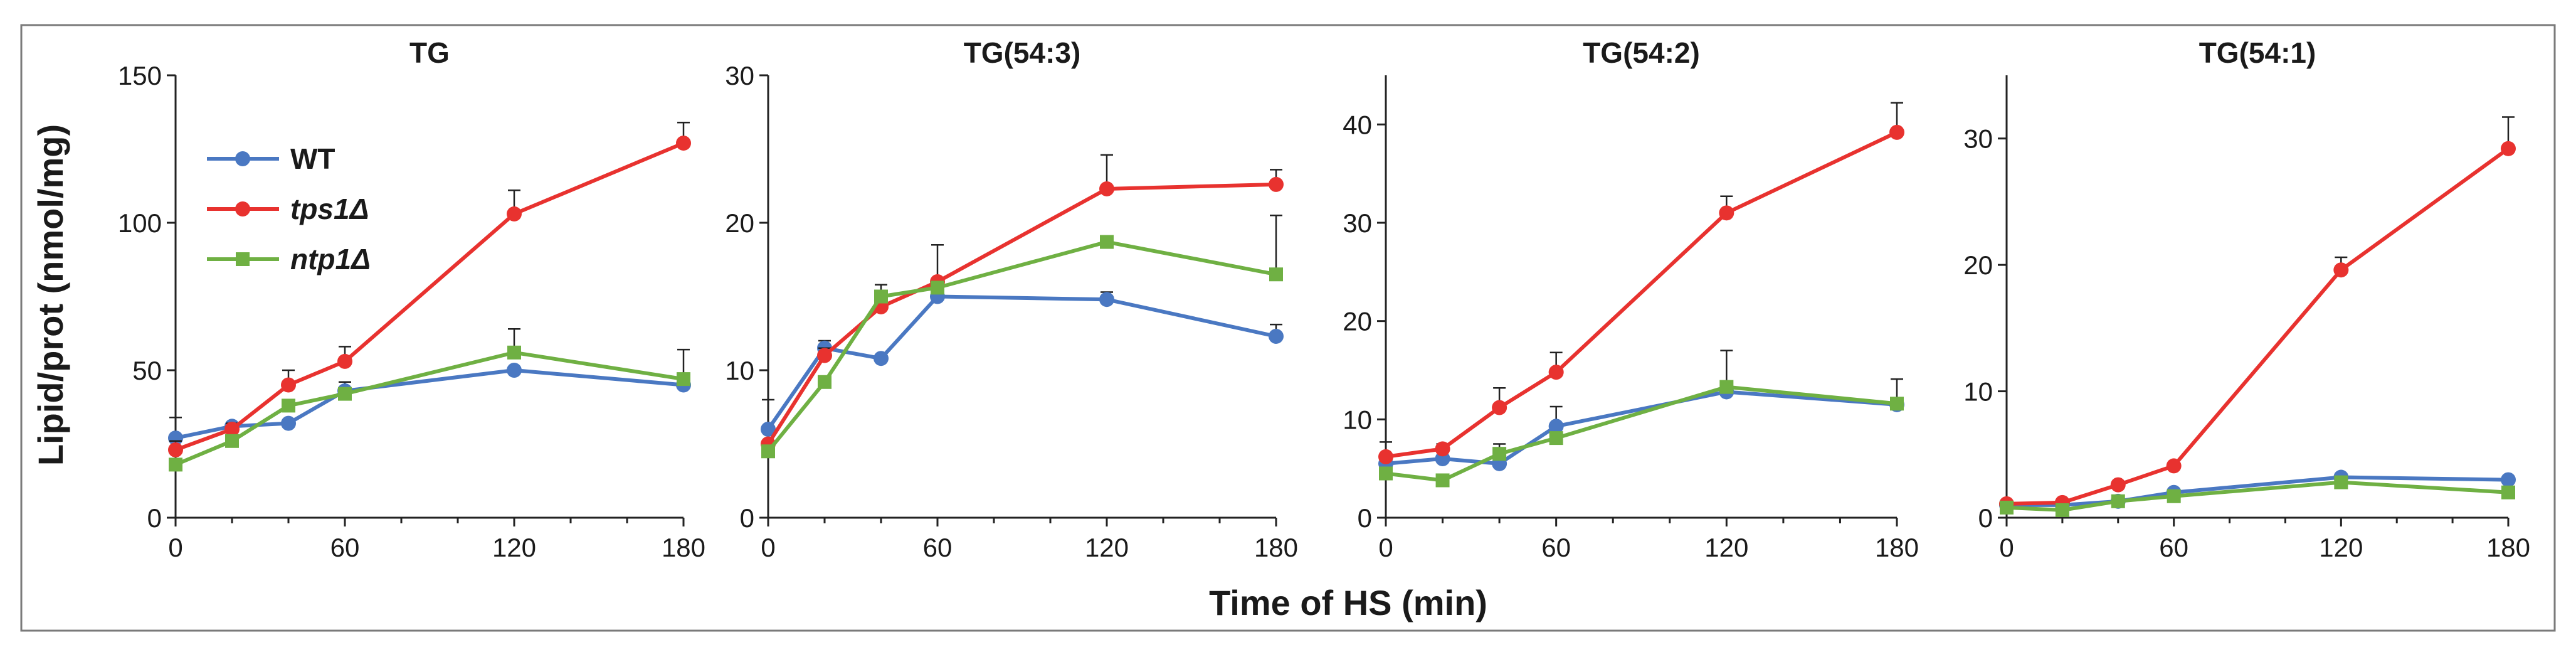  What do you see at coordinates (51, 295) in the screenshot?
I see `y-axis-label: Lipid/prot (nmol/mg)` at bounding box center [51, 295].